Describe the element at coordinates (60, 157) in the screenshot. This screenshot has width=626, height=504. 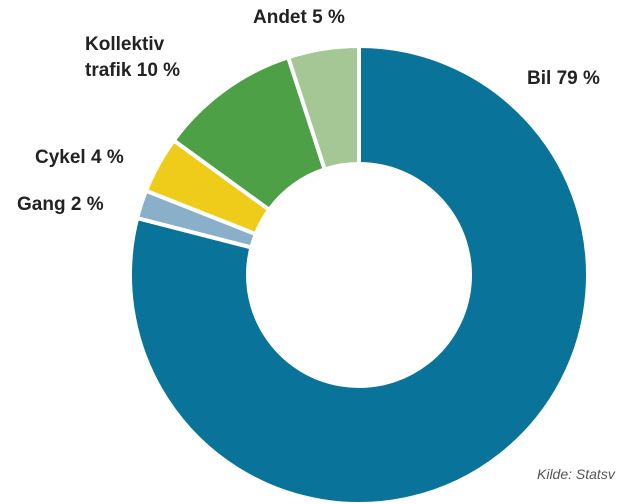
I see `category-label: Cykel` at that location.